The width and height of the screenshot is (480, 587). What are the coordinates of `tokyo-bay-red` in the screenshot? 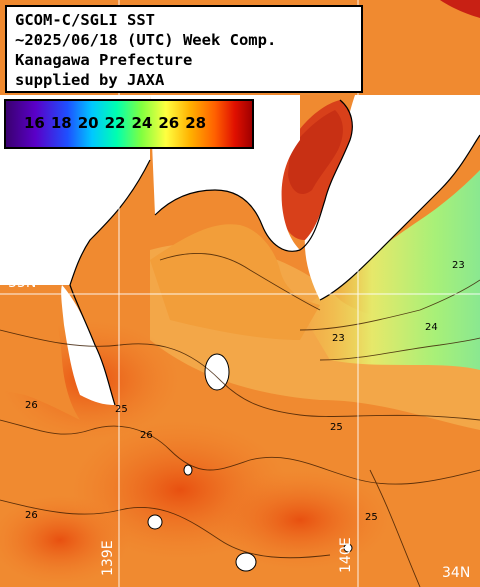 It's located at (315, 152).